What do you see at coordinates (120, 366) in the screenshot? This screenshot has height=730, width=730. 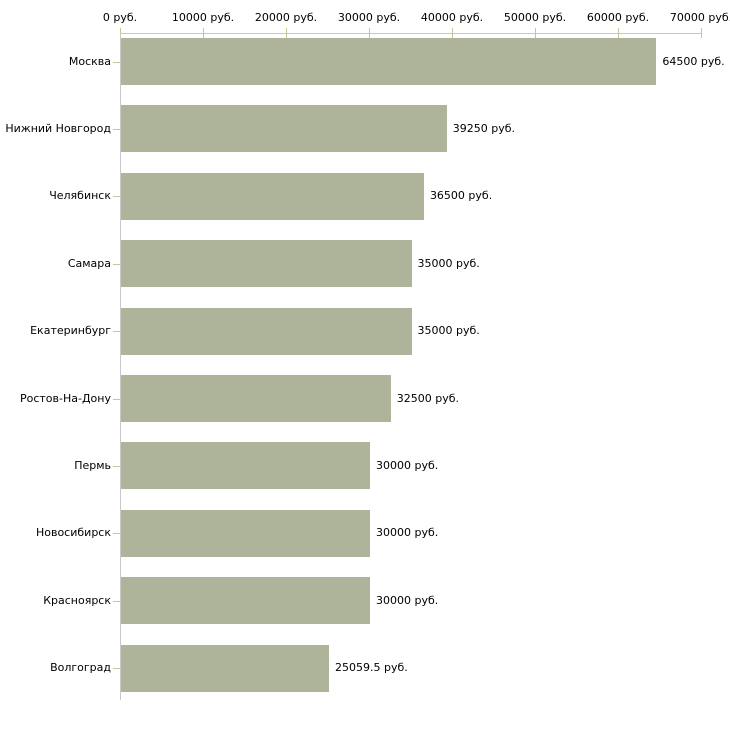 I see `y-axis-line` at bounding box center [120, 366].